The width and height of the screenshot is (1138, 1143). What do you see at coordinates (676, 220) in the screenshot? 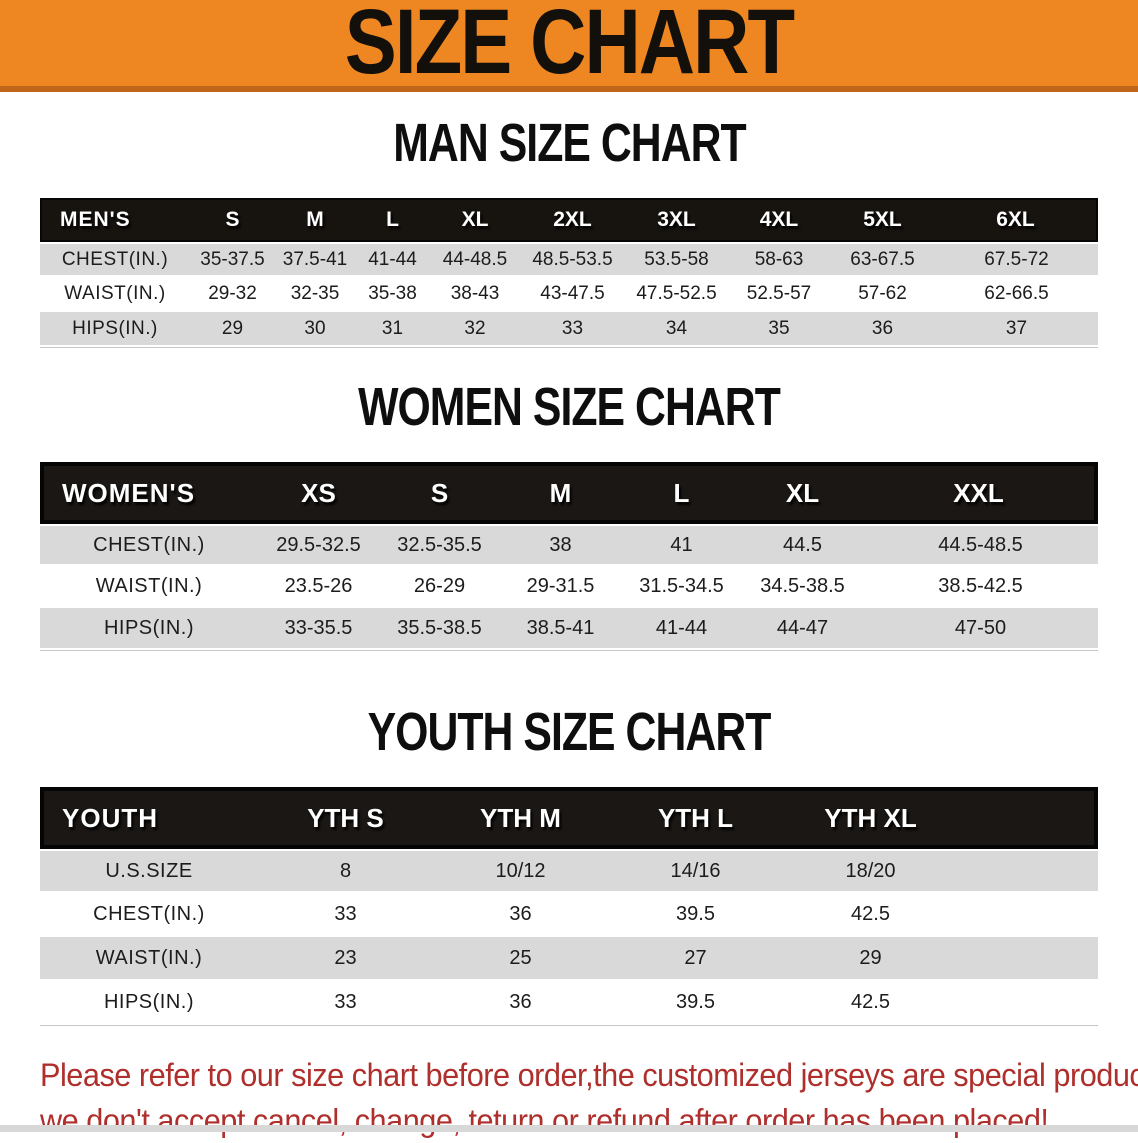
I see `size-column-header: 3XL` at bounding box center [676, 220].